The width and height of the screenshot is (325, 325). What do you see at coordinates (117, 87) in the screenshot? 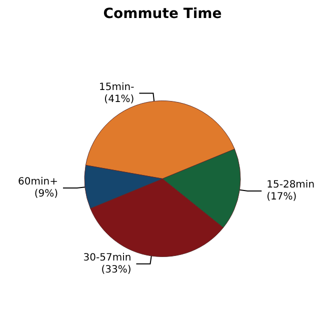
I see `slice-label: 15min-` at bounding box center [117, 87].